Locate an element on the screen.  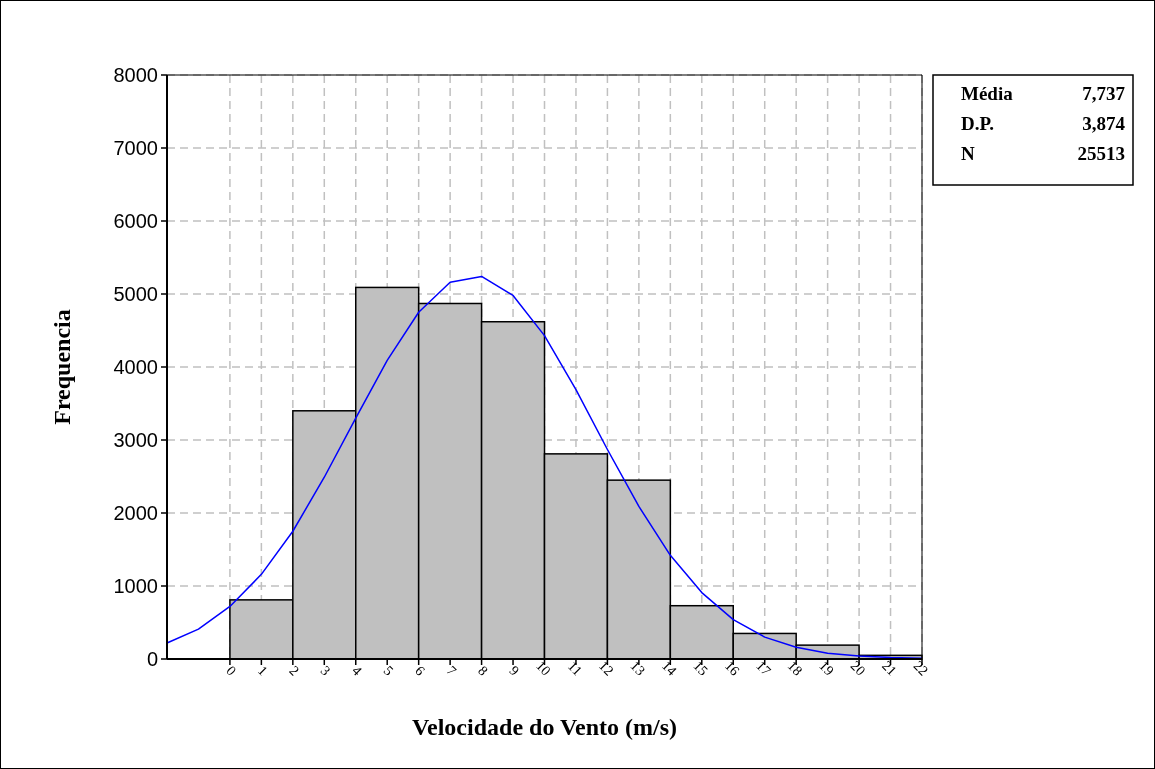
x-tick-label: 12 is located at coordinates (606, 668).